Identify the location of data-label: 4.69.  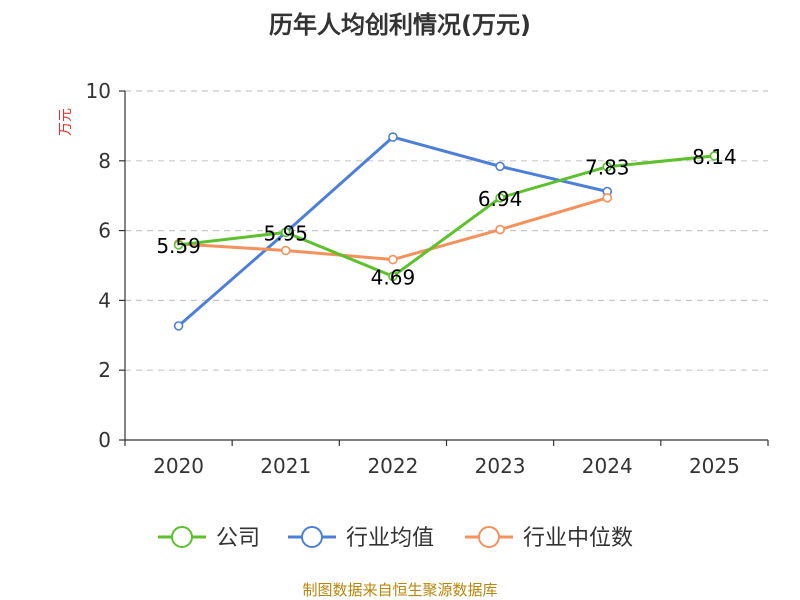
(393, 277).